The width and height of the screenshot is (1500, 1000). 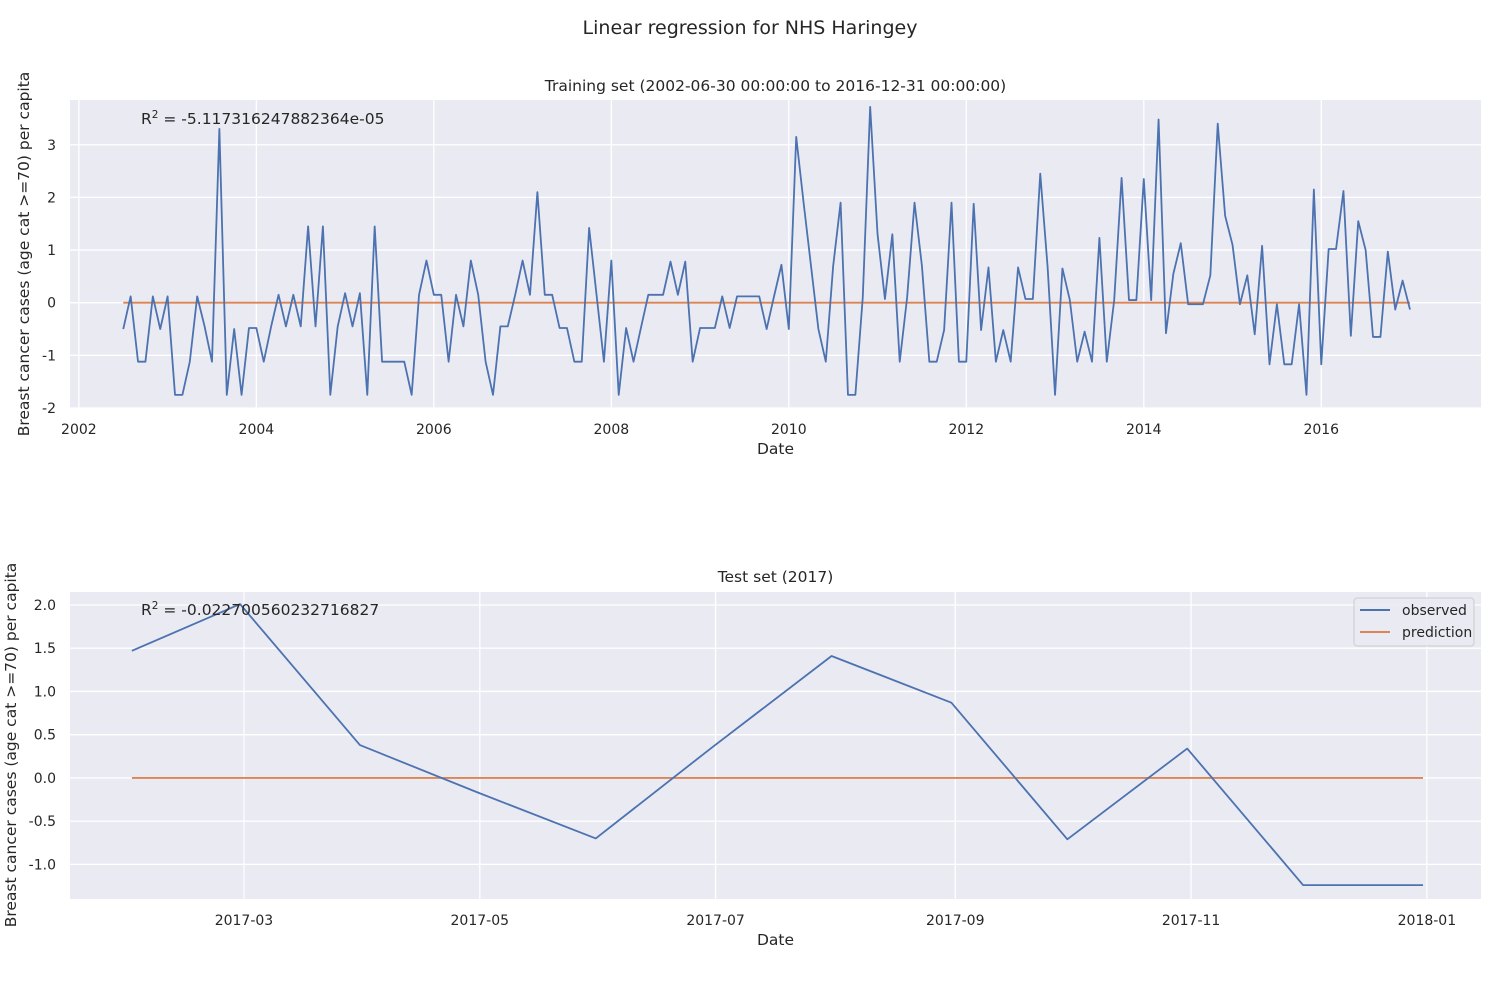 What do you see at coordinates (49, 356) in the screenshot?
I see `training-y-tick-label: -1` at bounding box center [49, 356].